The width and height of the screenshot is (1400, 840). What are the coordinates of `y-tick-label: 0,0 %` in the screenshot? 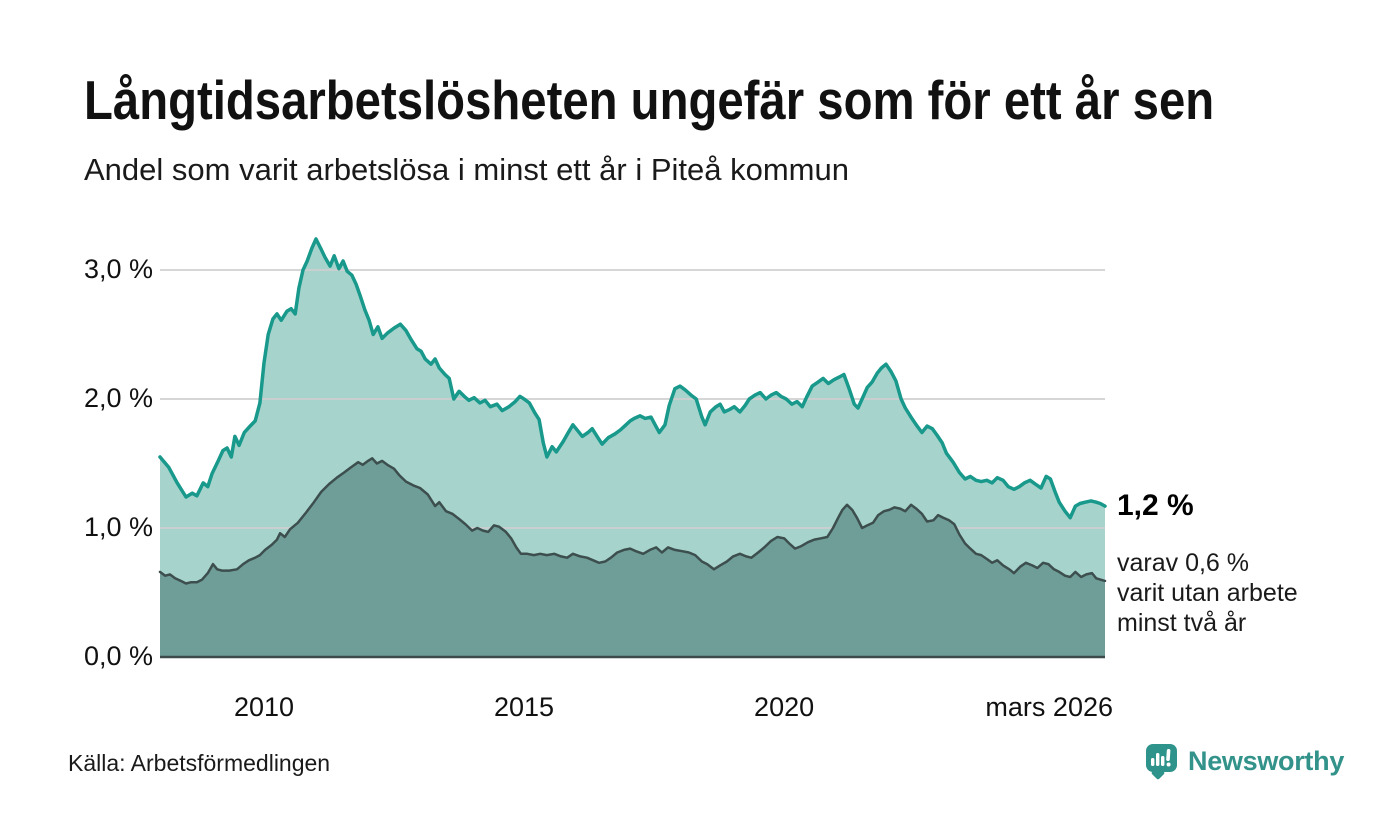 It's located at (118, 655).